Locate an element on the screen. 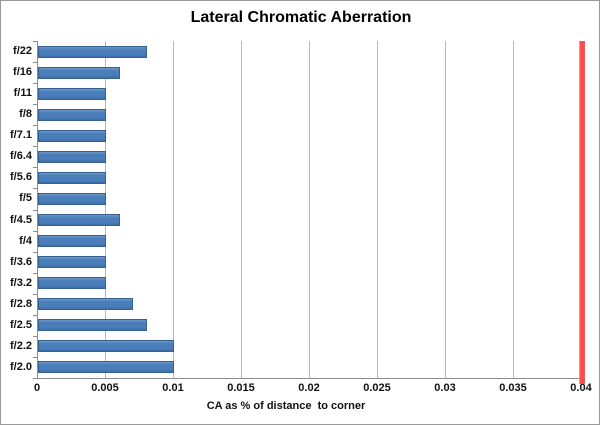 The image size is (600, 425). x-tick-label: 0.005 is located at coordinates (105, 388).